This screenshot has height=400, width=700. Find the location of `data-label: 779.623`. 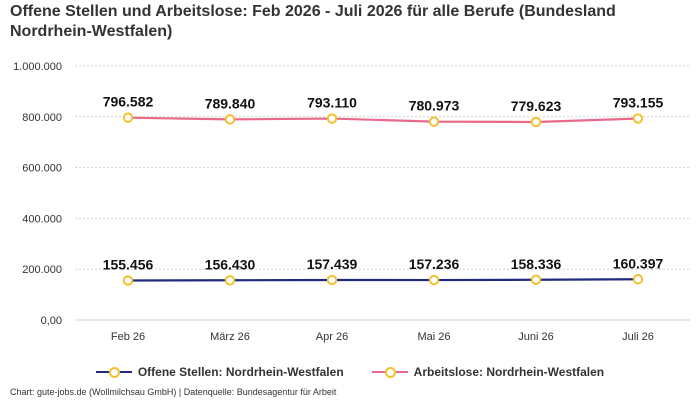

data-label: 779.623 is located at coordinates (536, 106).